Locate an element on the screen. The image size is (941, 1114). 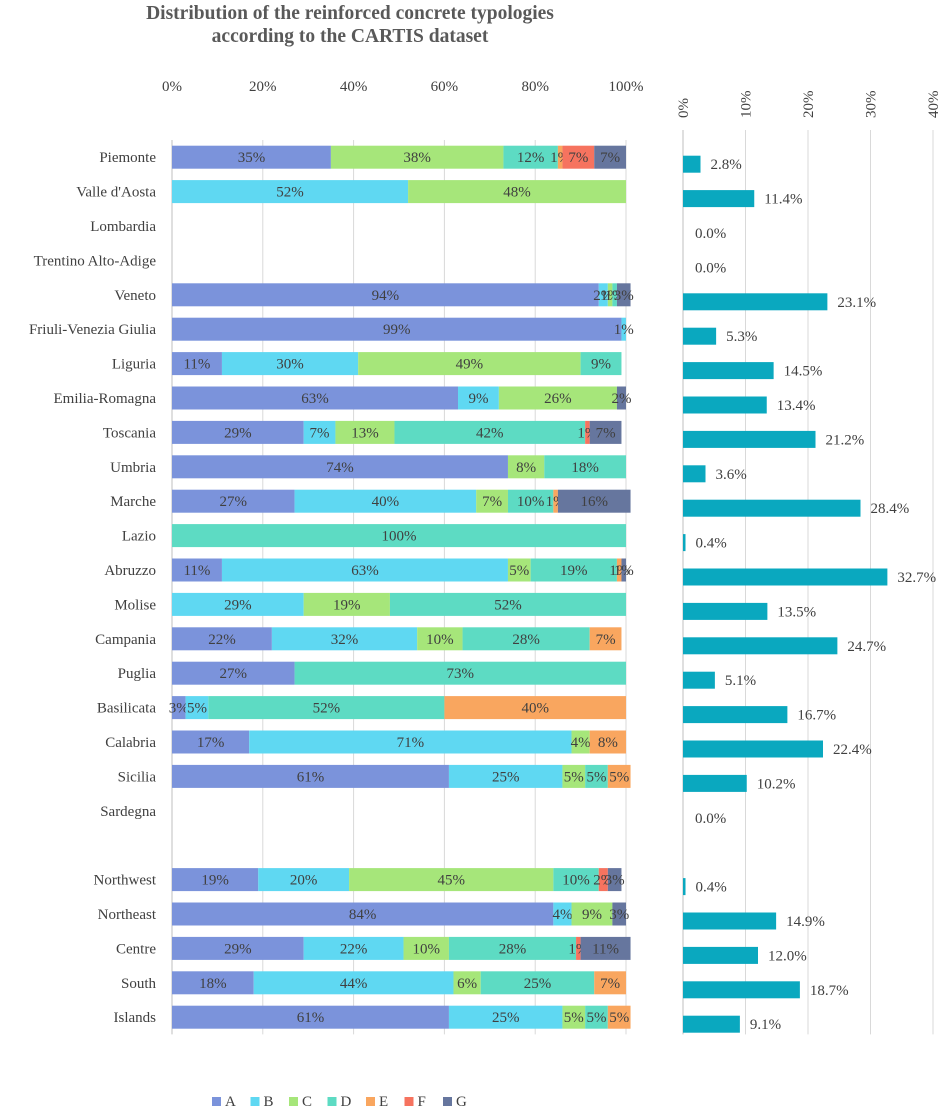
bar-abruzzo-g is located at coordinates (623, 570).